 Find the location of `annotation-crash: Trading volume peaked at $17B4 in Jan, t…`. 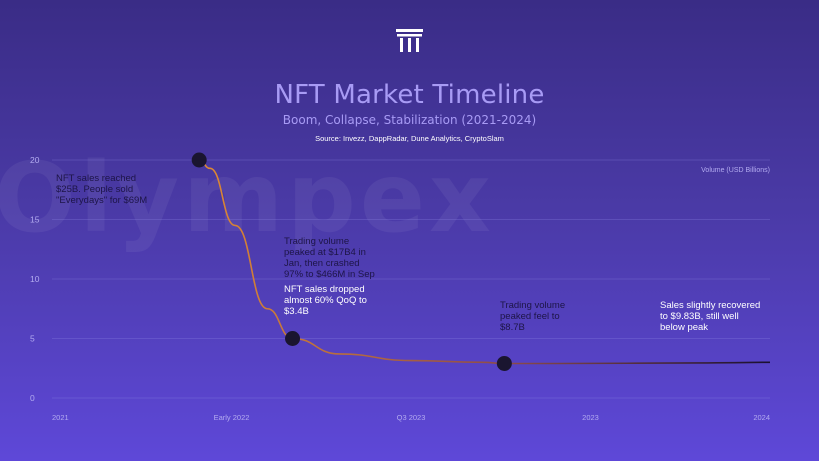

annotation-crash: Trading volume peaked at $17B4 in Jan, t… is located at coordinates (329, 258).